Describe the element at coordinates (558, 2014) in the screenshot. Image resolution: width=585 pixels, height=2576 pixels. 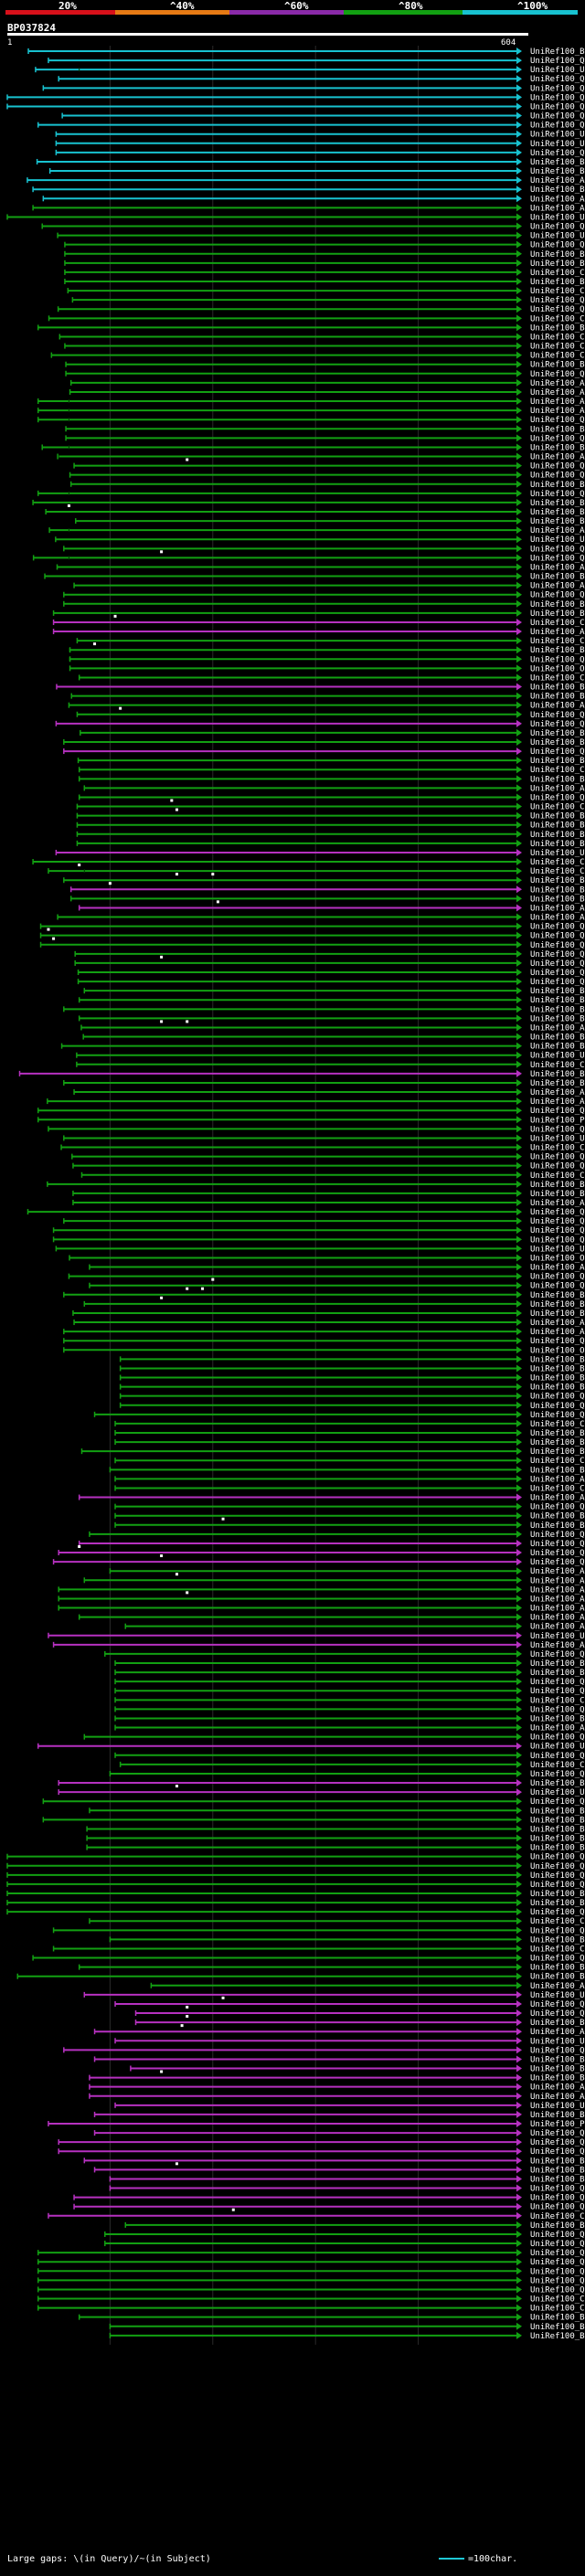
I see `hit-label: UniRef100_Q0JNV3` at that location.